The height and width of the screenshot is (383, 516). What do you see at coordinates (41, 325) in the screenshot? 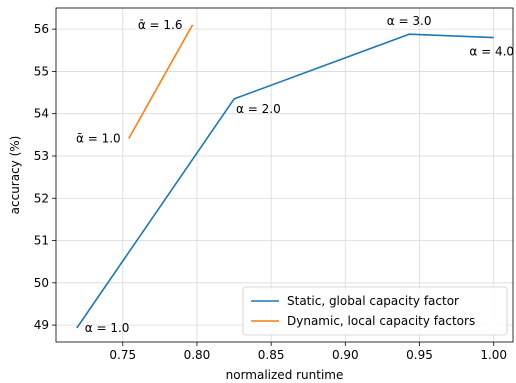
I see `y-tick-label: 49` at bounding box center [41, 325].